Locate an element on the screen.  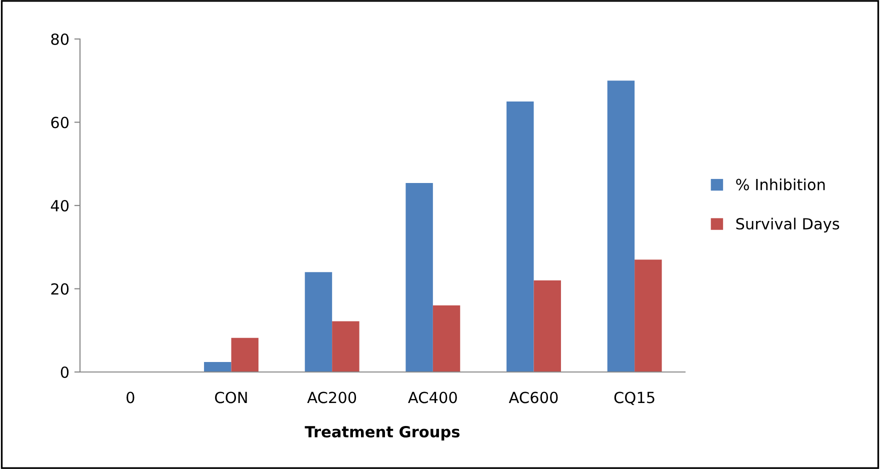
x-tick-label: 0 is located at coordinates (130, 398).